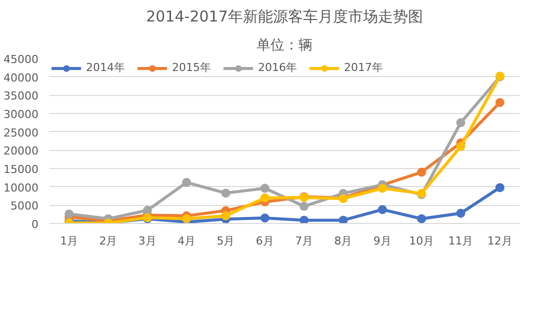 This screenshot has width=554, height=335. What do you see at coordinates (461, 241) in the screenshot?
I see `x-tick-label: 11月` at bounding box center [461, 241].